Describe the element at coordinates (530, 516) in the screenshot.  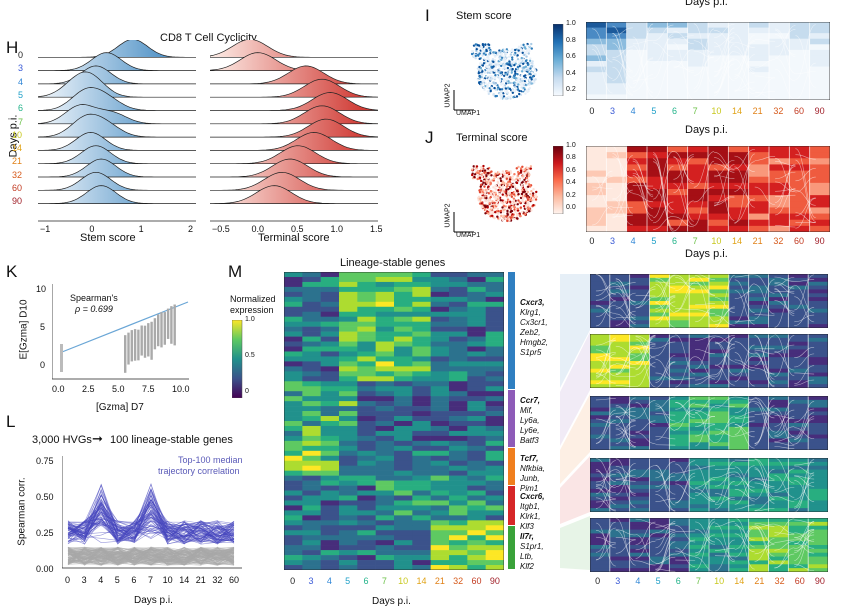
I see `gene-name: Klrk1,` at that location.